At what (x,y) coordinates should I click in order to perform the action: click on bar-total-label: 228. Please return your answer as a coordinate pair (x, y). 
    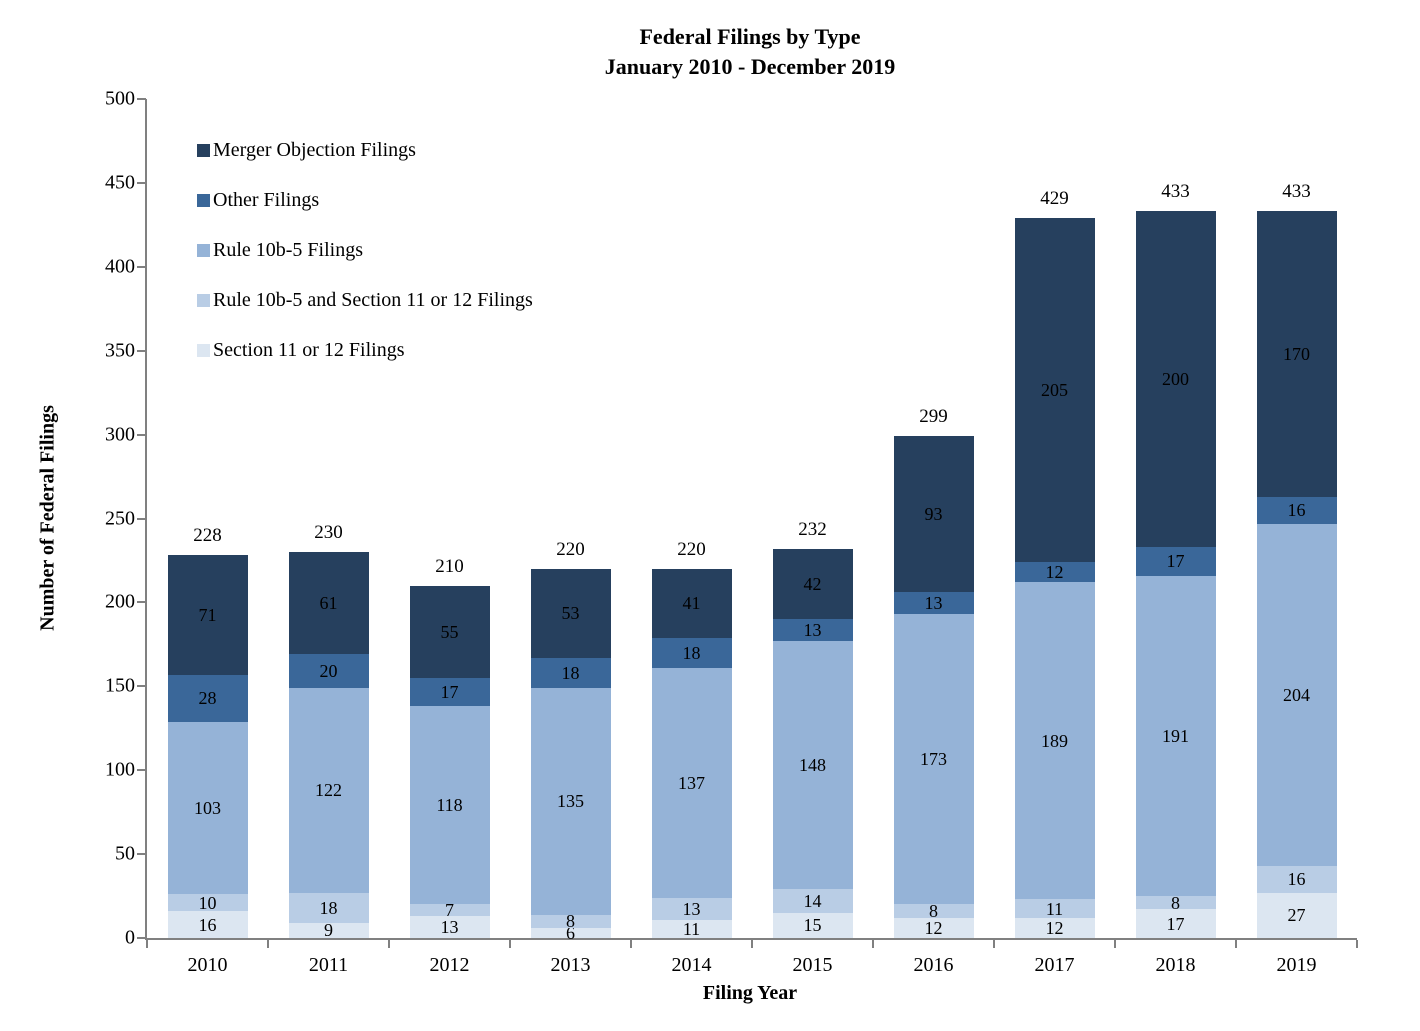
    Looking at the image, I should click on (207, 536).